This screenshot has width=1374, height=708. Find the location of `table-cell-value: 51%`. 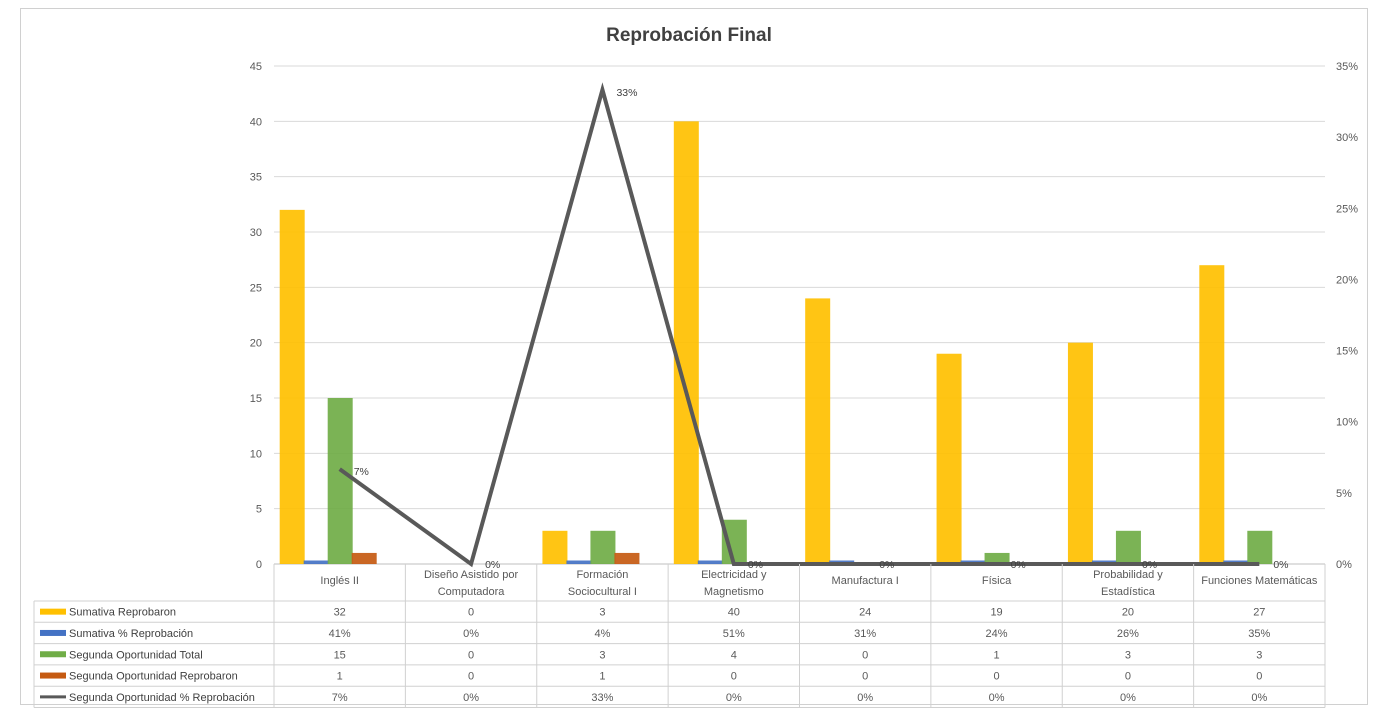

table-cell-value: 51% is located at coordinates (734, 634).